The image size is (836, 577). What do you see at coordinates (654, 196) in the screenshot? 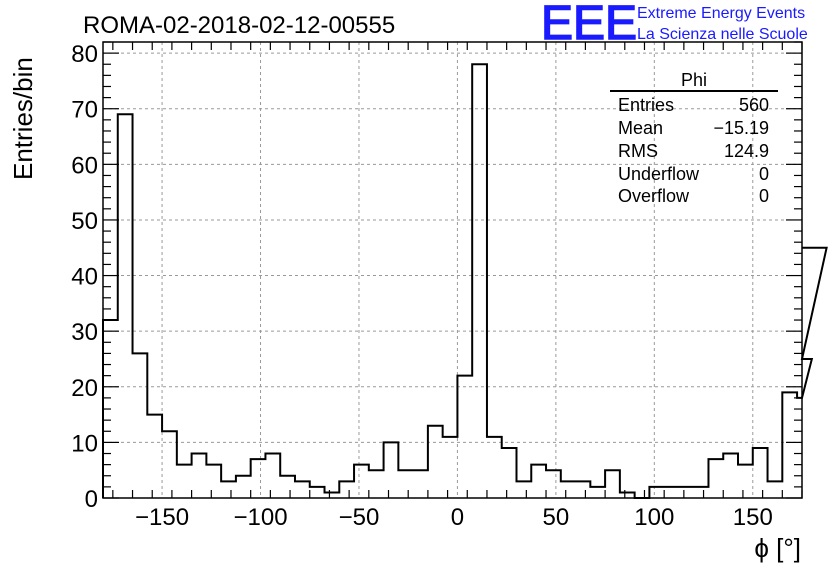
I see `stats-label: Overflow` at bounding box center [654, 196].